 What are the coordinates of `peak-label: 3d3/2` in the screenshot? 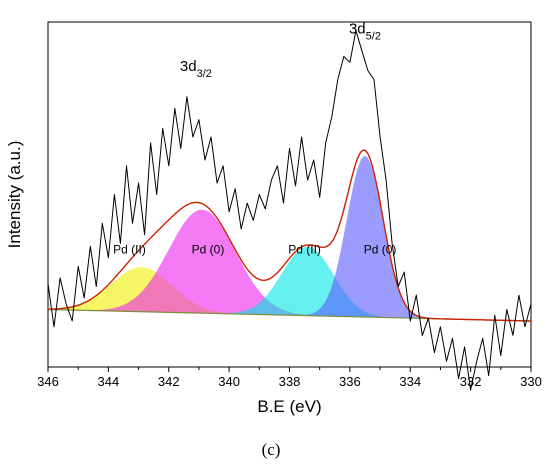 It's located at (196, 69).